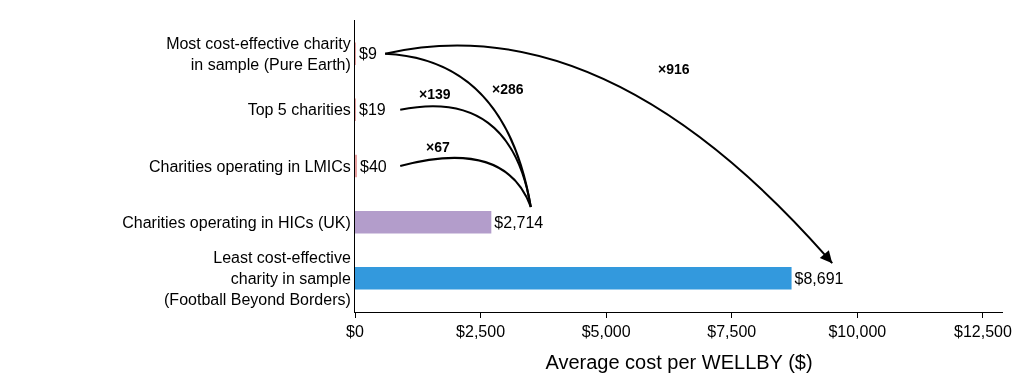  I want to click on y-tick-label: Charities operating in HICs (UK), so click(236, 222).